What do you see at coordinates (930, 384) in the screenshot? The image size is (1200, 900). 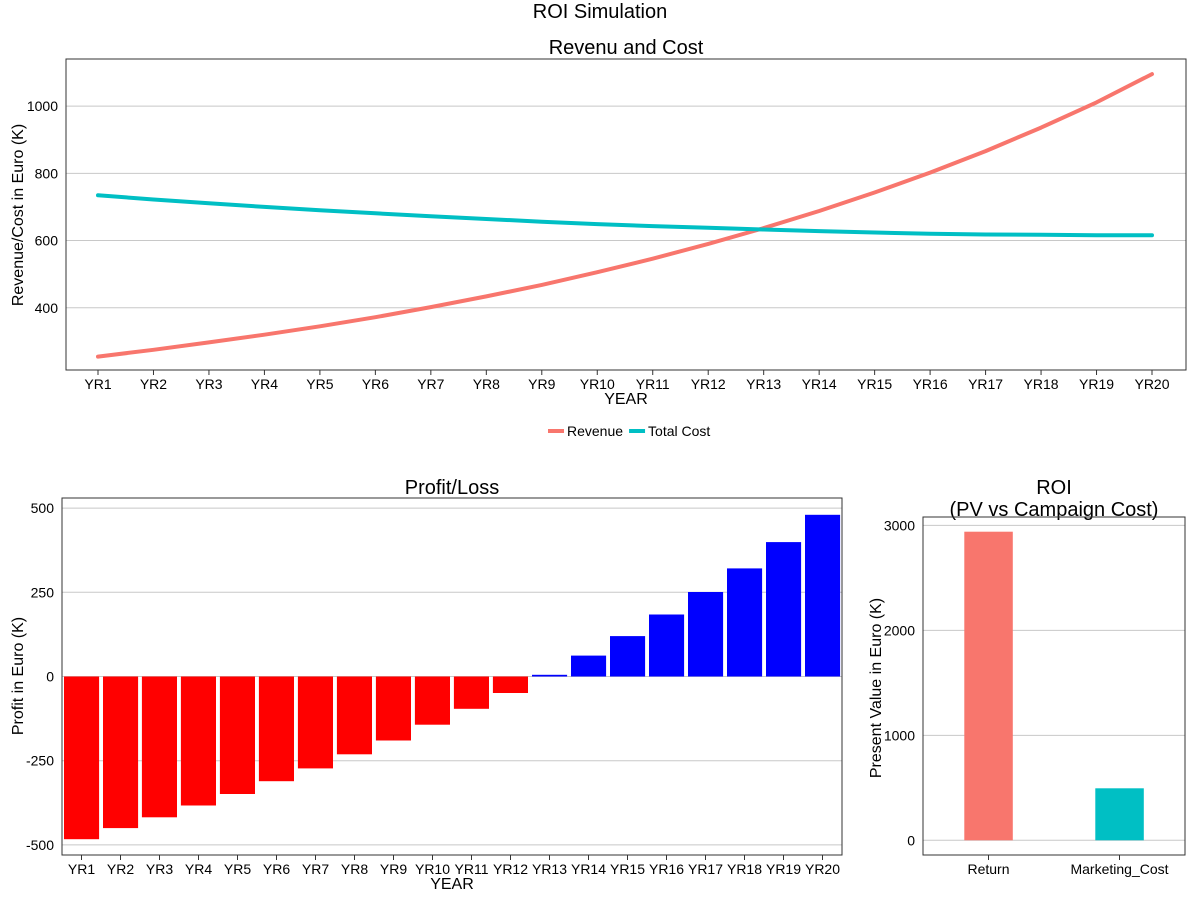 I see `line-x-tick-label: YR16` at bounding box center [930, 384].